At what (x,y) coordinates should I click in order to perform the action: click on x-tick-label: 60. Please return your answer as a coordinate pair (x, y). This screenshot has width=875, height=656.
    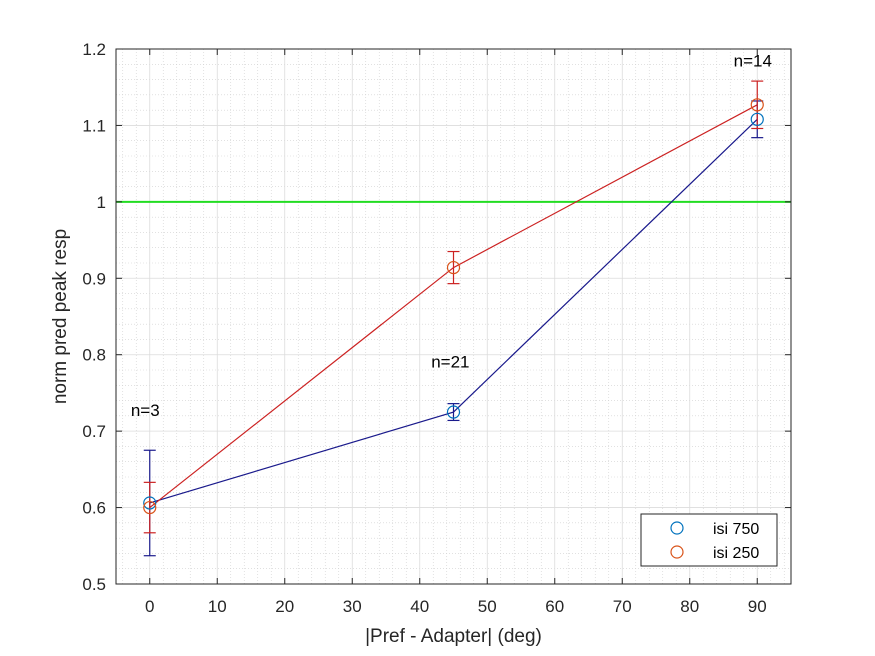
    Looking at the image, I should click on (554, 606).